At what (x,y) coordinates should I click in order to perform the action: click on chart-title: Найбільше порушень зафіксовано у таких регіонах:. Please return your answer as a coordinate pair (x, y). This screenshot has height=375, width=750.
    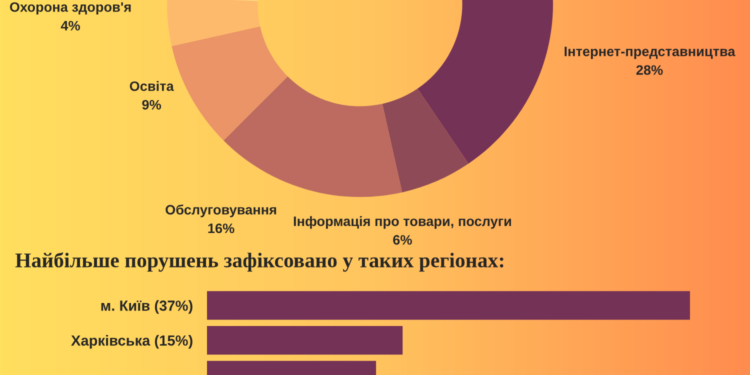
    Looking at the image, I should click on (259, 262).